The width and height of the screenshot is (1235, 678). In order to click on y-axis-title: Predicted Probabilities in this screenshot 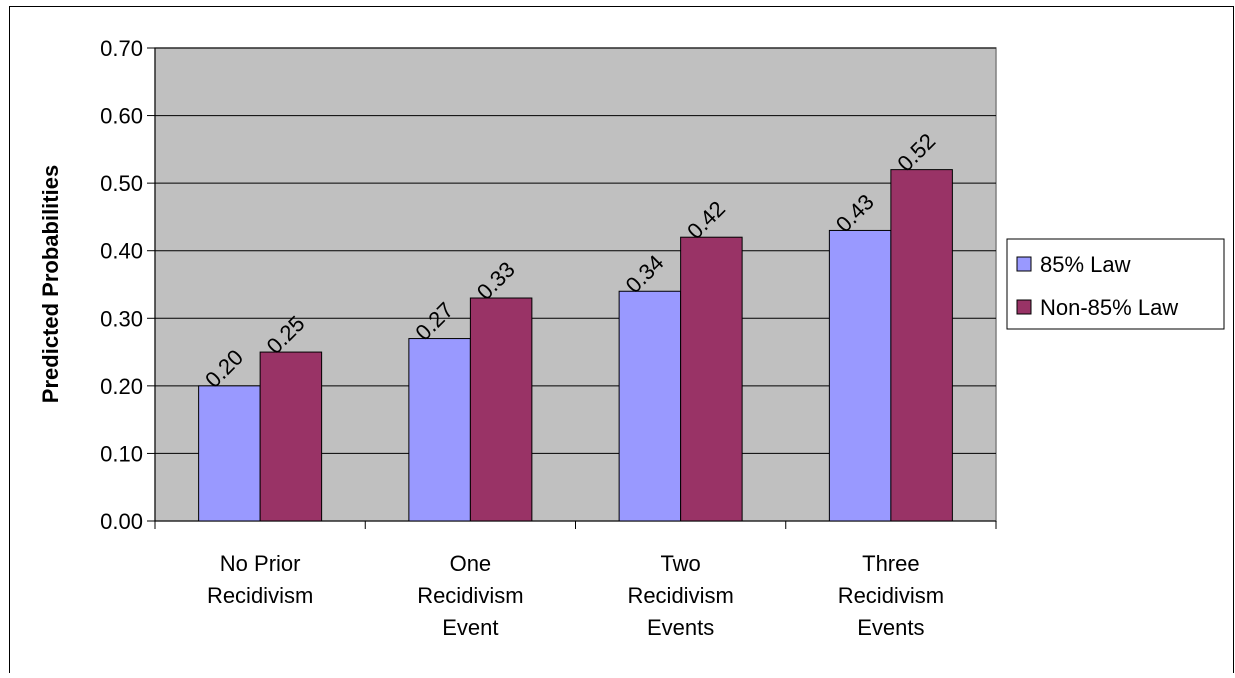, I will do `click(50, 284)`.